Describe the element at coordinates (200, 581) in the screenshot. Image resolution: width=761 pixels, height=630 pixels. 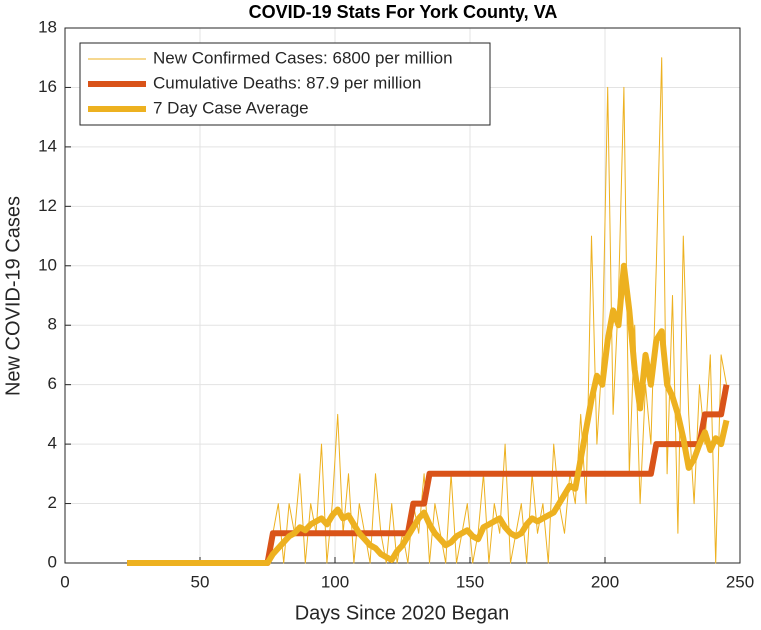
I see `x-tick-label: 50` at that location.